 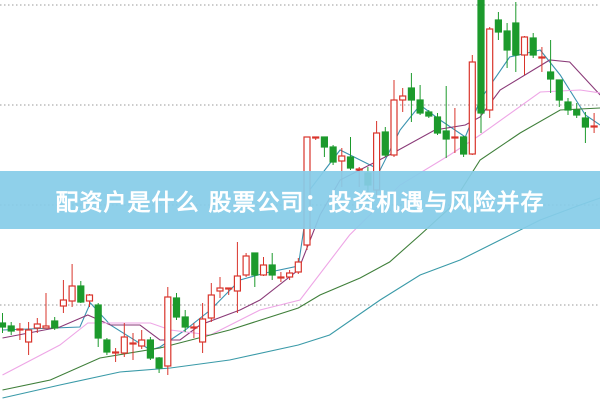 I want to click on title-banner: 配资户是什么 股票公司：投资机遇与风险并存, so click(x=300, y=200).